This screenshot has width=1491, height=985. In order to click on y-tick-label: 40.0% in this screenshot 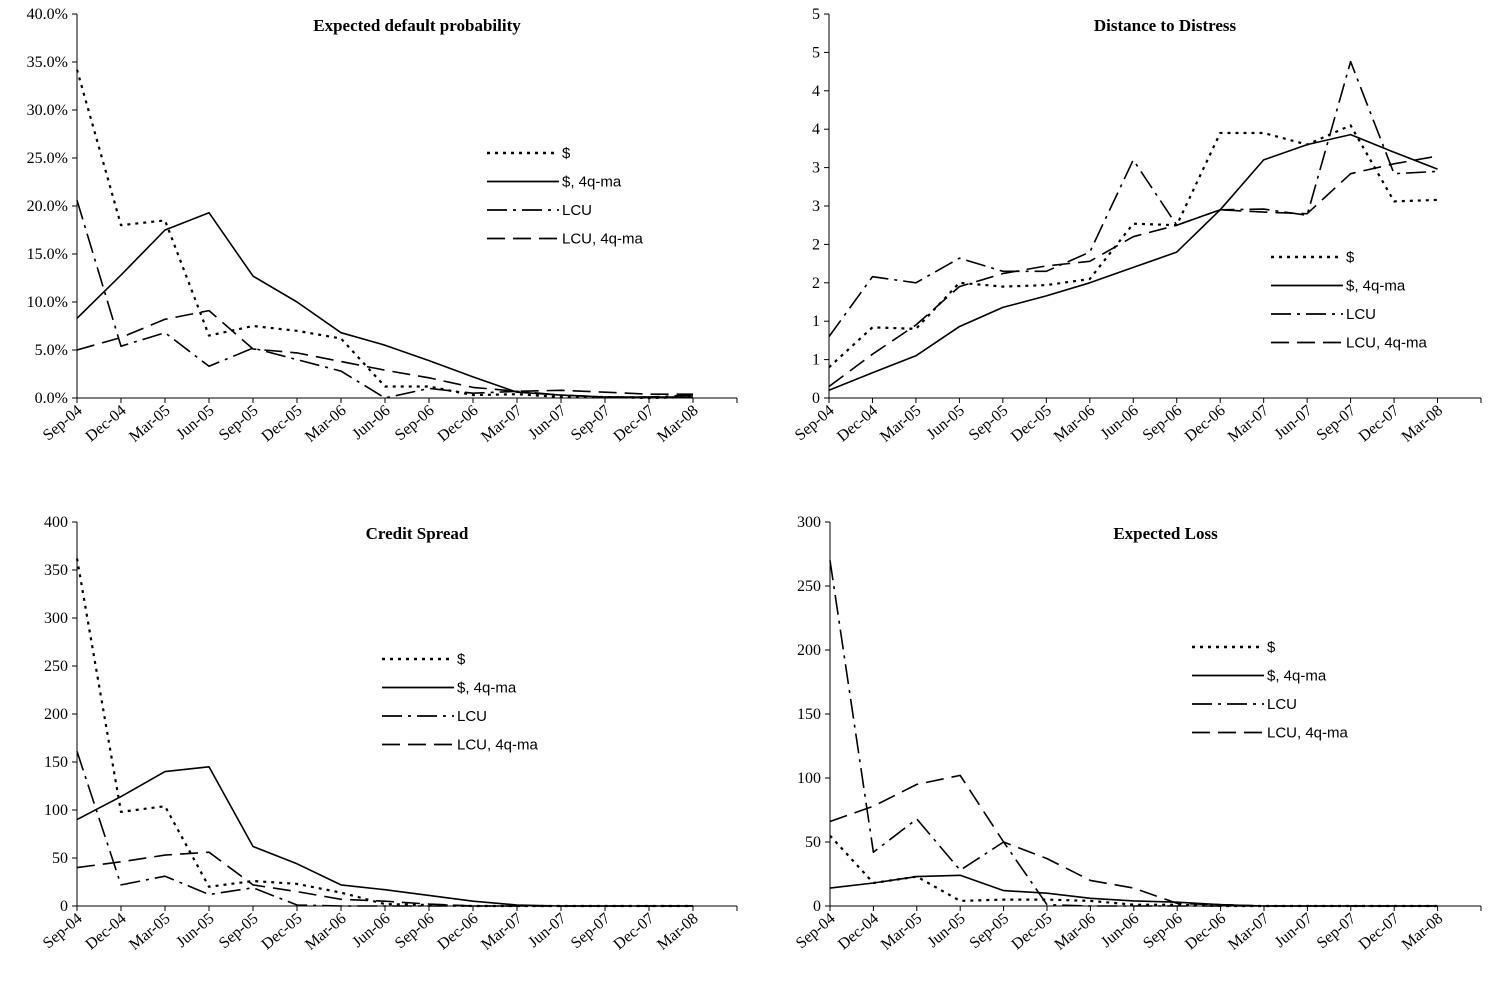, I will do `click(47, 14)`.